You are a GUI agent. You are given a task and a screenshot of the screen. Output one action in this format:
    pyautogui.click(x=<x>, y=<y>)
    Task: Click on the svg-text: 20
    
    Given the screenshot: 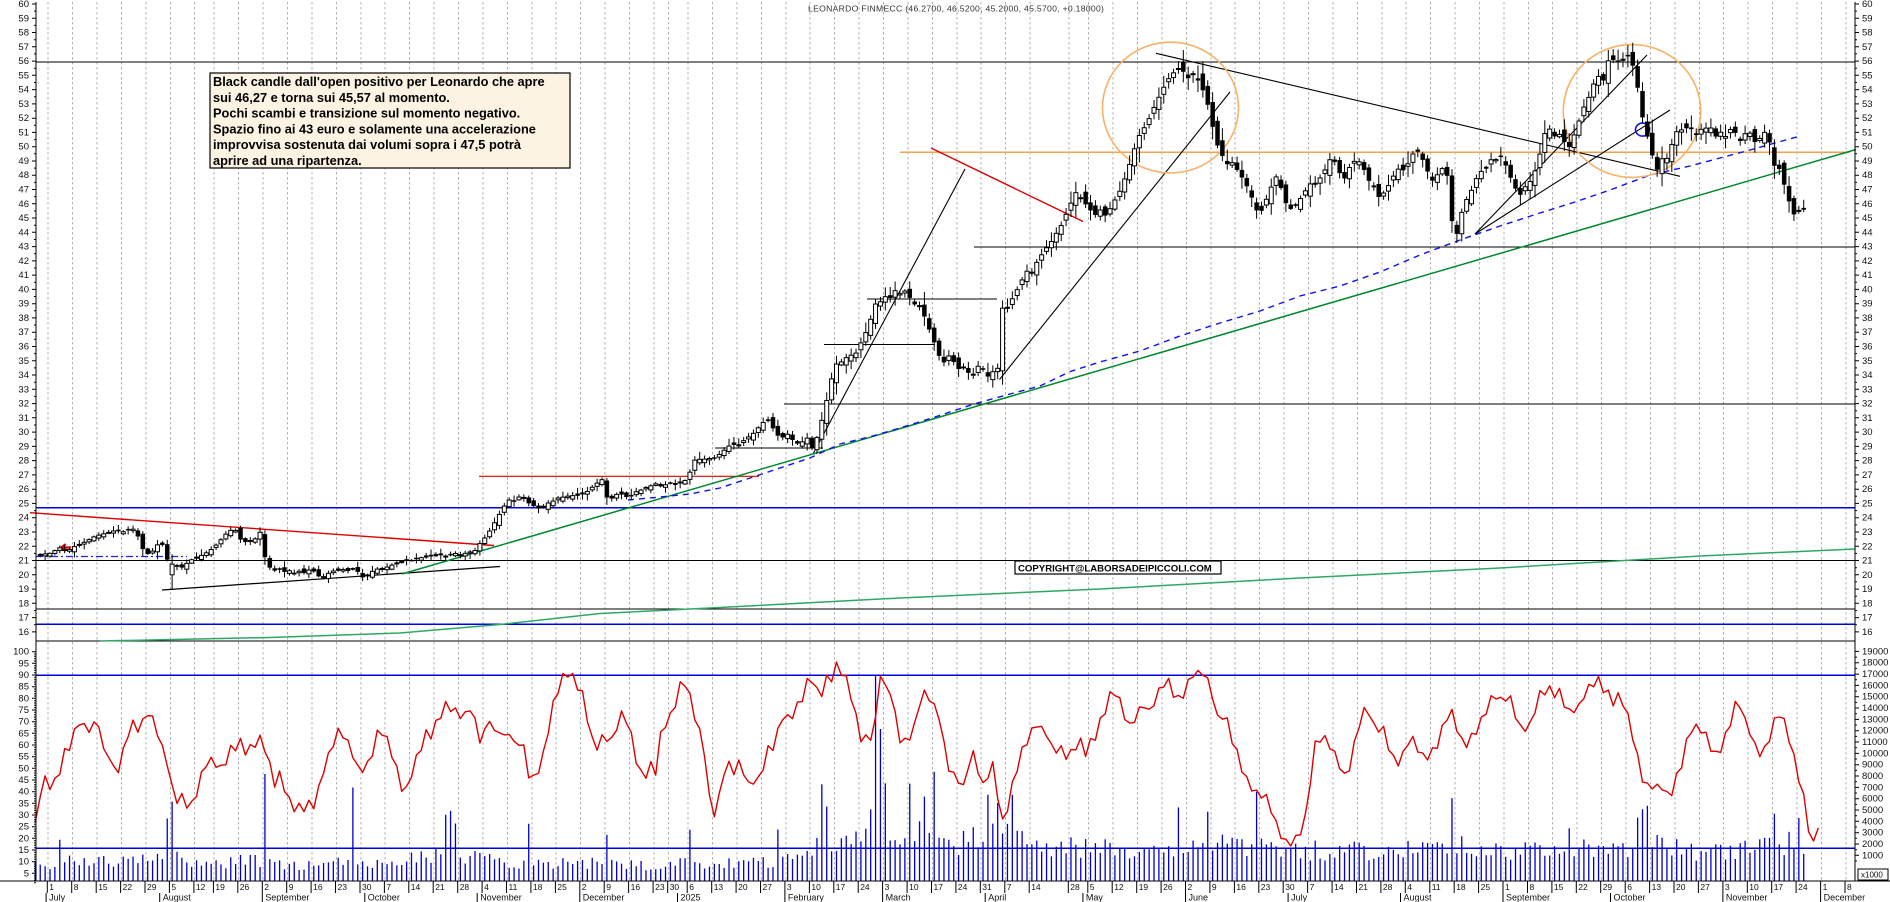 What is the action you would take?
    pyautogui.click(x=1867, y=575)
    